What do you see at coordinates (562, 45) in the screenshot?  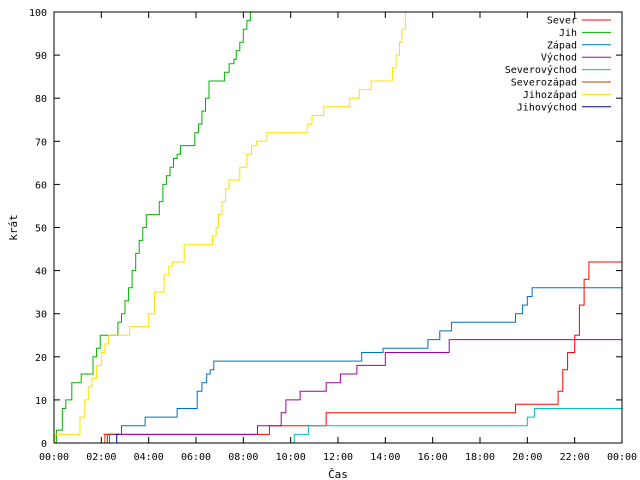 I see `legend-label: Západ` at bounding box center [562, 45].